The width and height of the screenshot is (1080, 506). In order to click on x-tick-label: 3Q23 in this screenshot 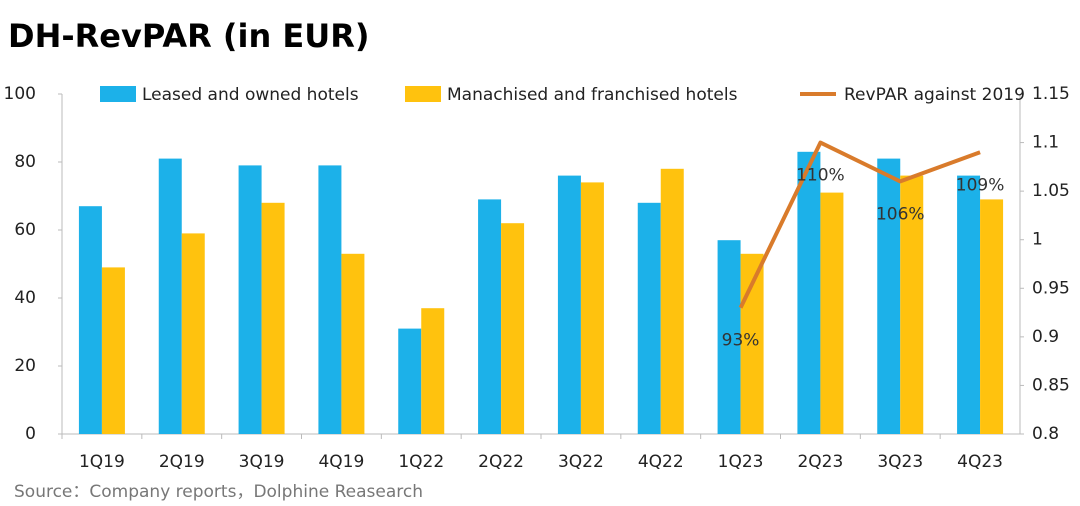, I will do `click(900, 462)`.